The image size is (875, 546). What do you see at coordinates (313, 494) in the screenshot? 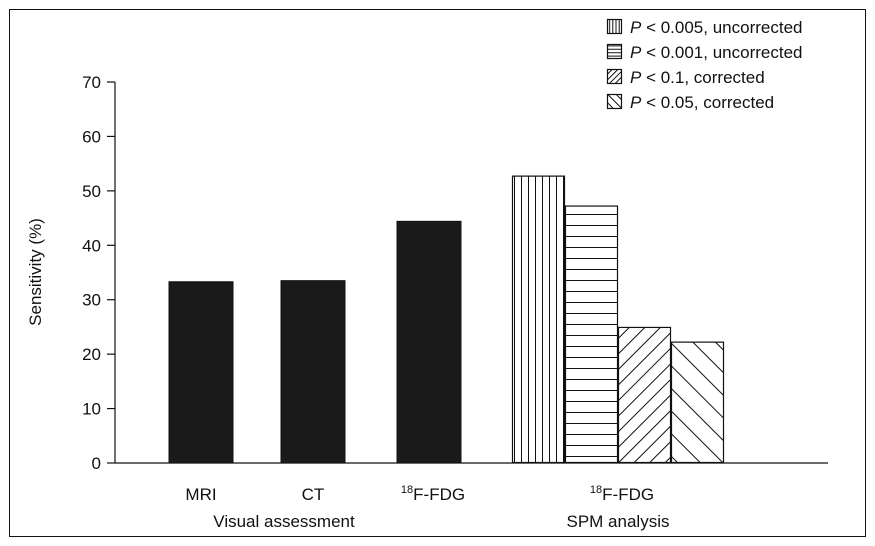
I see `x-tick-label: CT` at bounding box center [313, 494].